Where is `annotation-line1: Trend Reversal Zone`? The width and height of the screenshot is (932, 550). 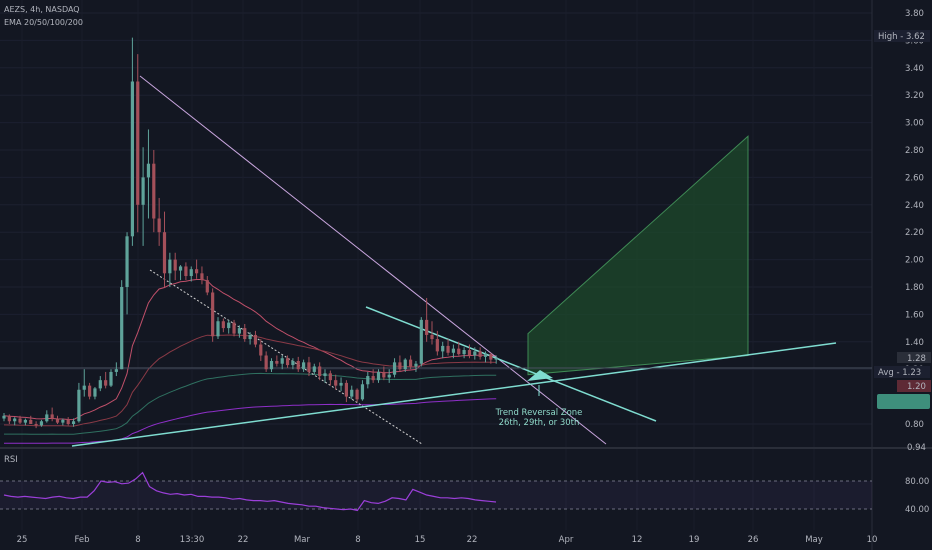
annotation-line1: Trend Reversal Zone is located at coordinates (539, 413).